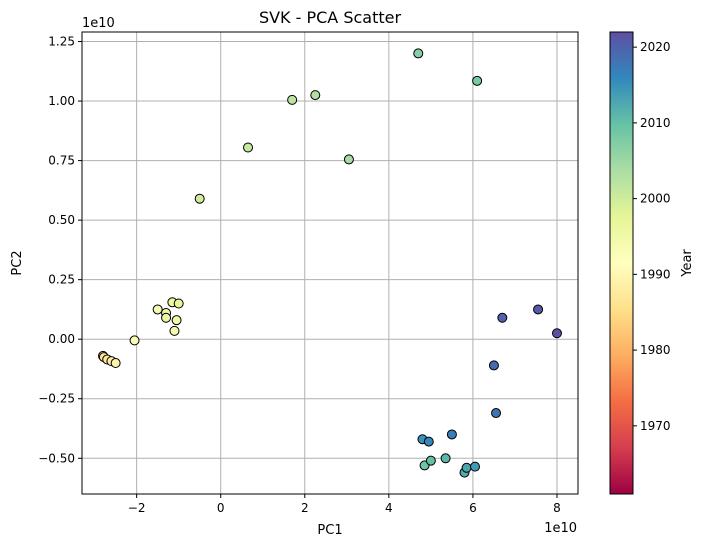 The height and width of the screenshot is (547, 706). Describe the element at coordinates (687, 263) in the screenshot. I see `colorbar-label: Year` at that location.